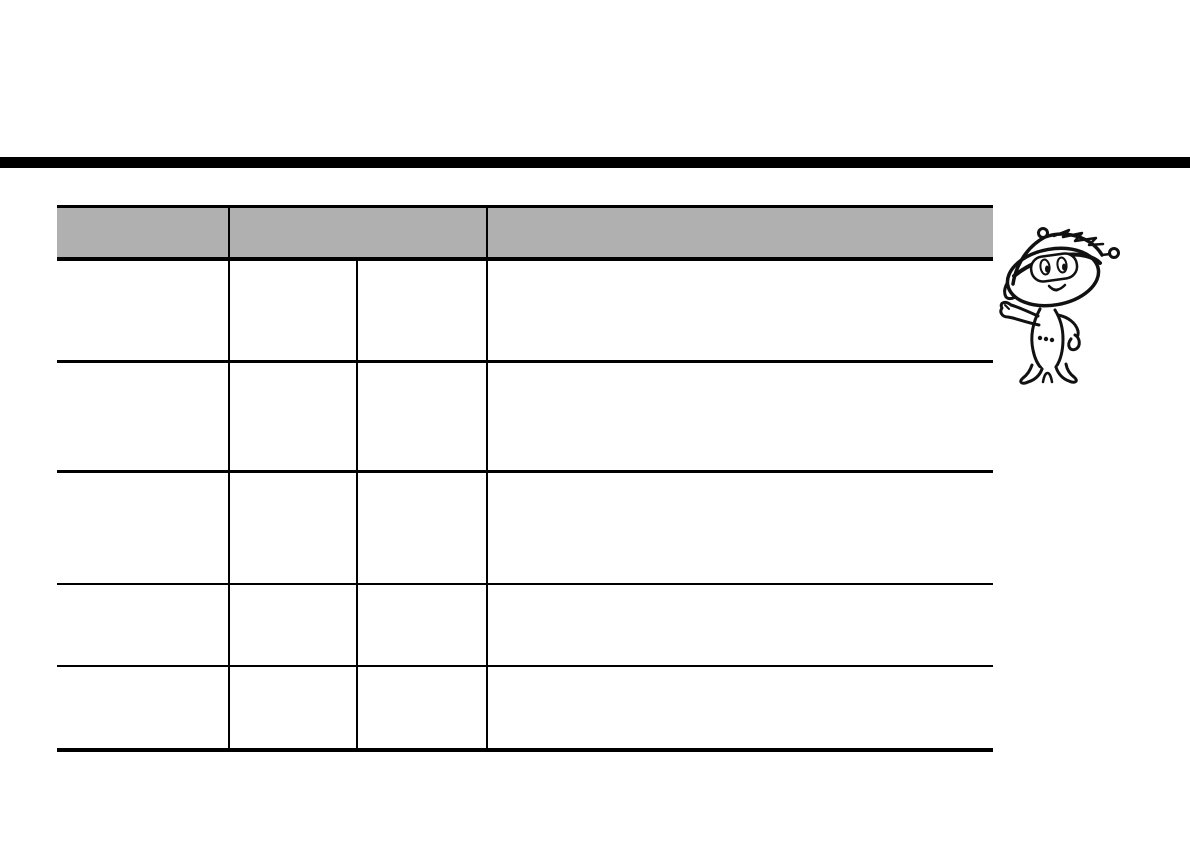 Image resolution: width=1190 pixels, height=850 pixels. Describe the element at coordinates (525, 750) in the screenshot. I see `table-bottom-border` at that location.